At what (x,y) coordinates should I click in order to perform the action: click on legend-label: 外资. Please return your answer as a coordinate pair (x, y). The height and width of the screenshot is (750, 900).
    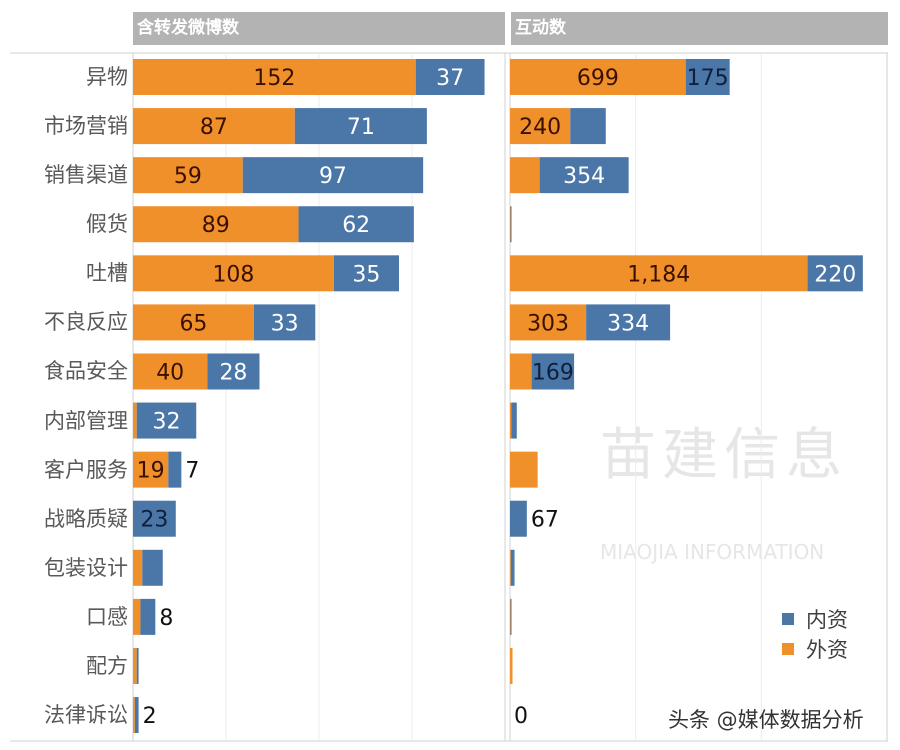
    Looking at the image, I should click on (827, 650).